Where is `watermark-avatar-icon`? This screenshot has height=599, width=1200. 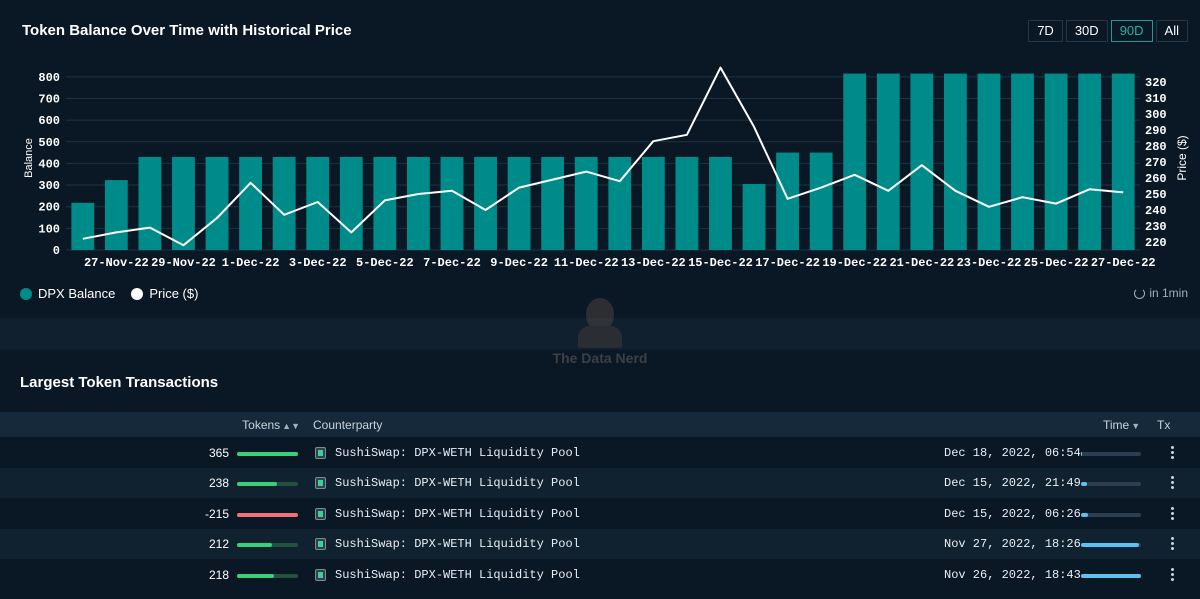
watermark-avatar-icon is located at coordinates (600, 322).